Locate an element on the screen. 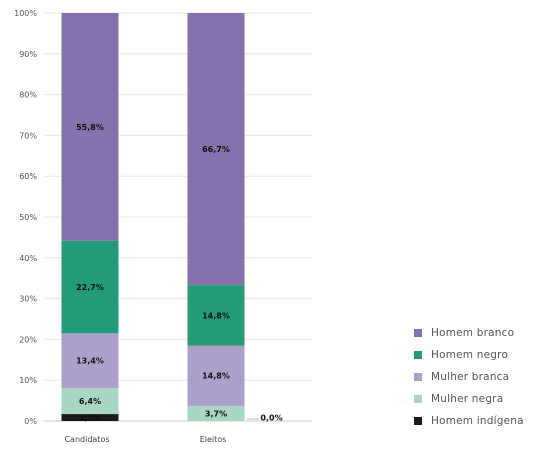 This screenshot has height=454, width=552. data-label: 55,8% is located at coordinates (90, 127).